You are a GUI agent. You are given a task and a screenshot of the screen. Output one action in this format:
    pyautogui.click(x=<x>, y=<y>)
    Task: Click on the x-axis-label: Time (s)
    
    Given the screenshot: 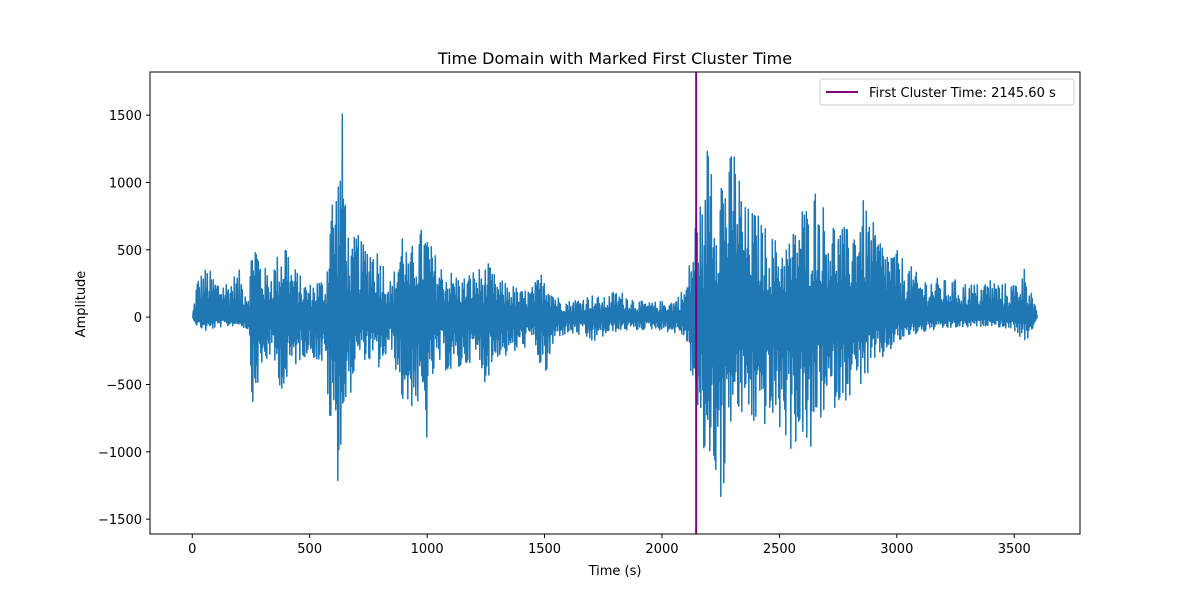 What is the action you would take?
    pyautogui.click(x=615, y=571)
    